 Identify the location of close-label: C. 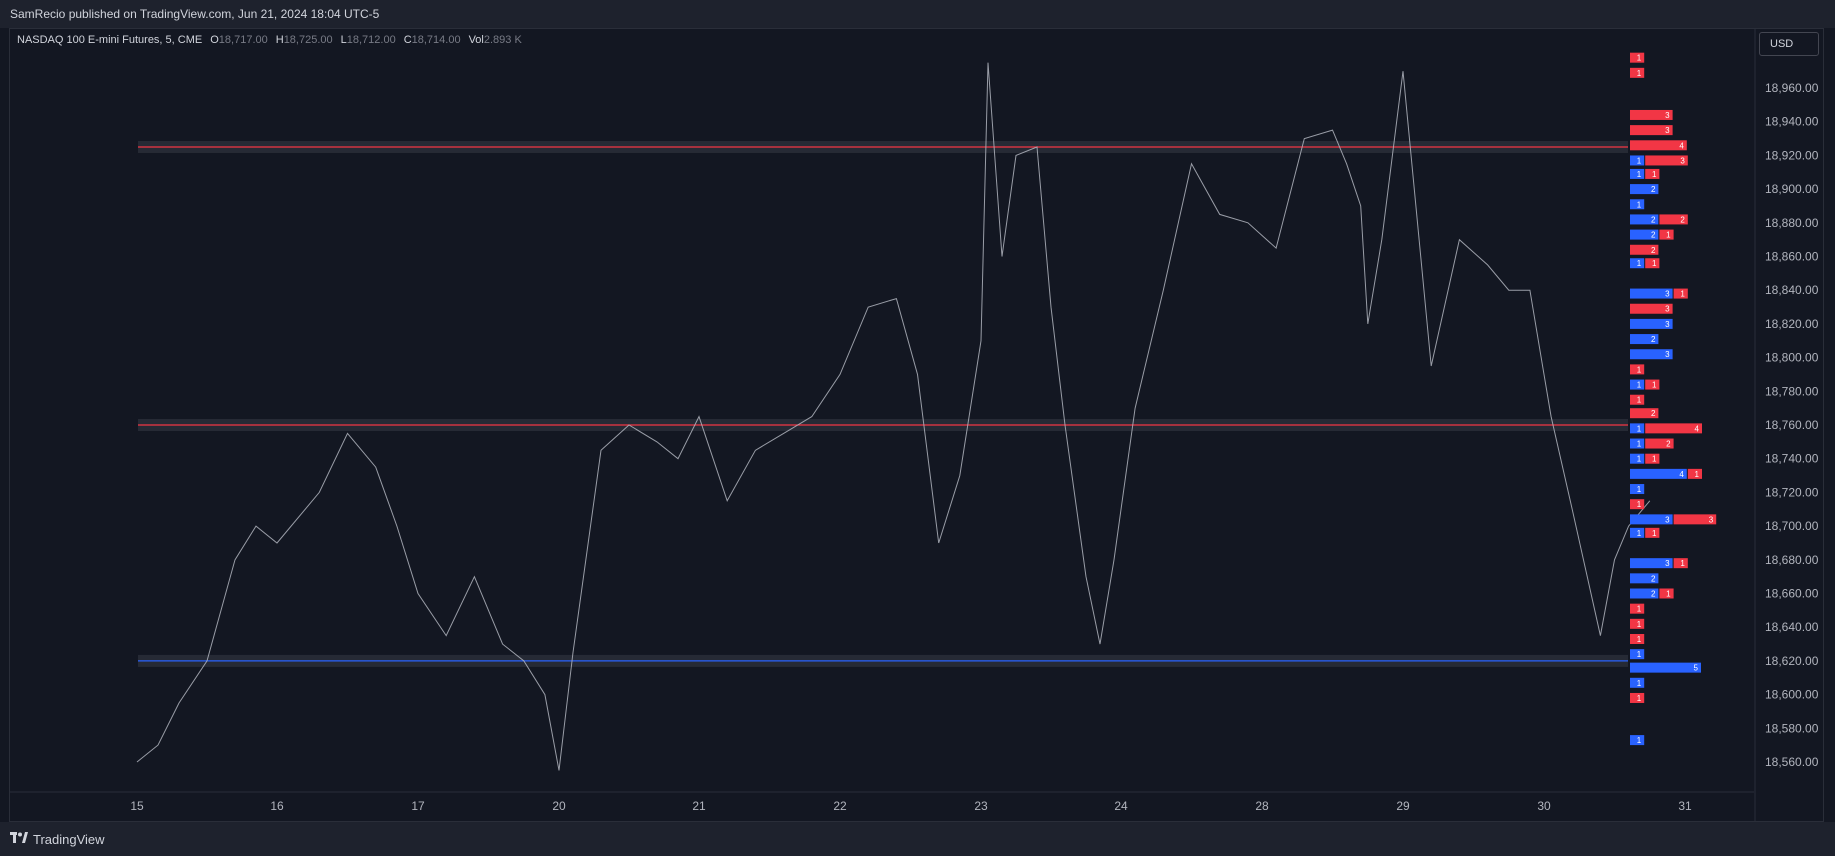
(407, 40).